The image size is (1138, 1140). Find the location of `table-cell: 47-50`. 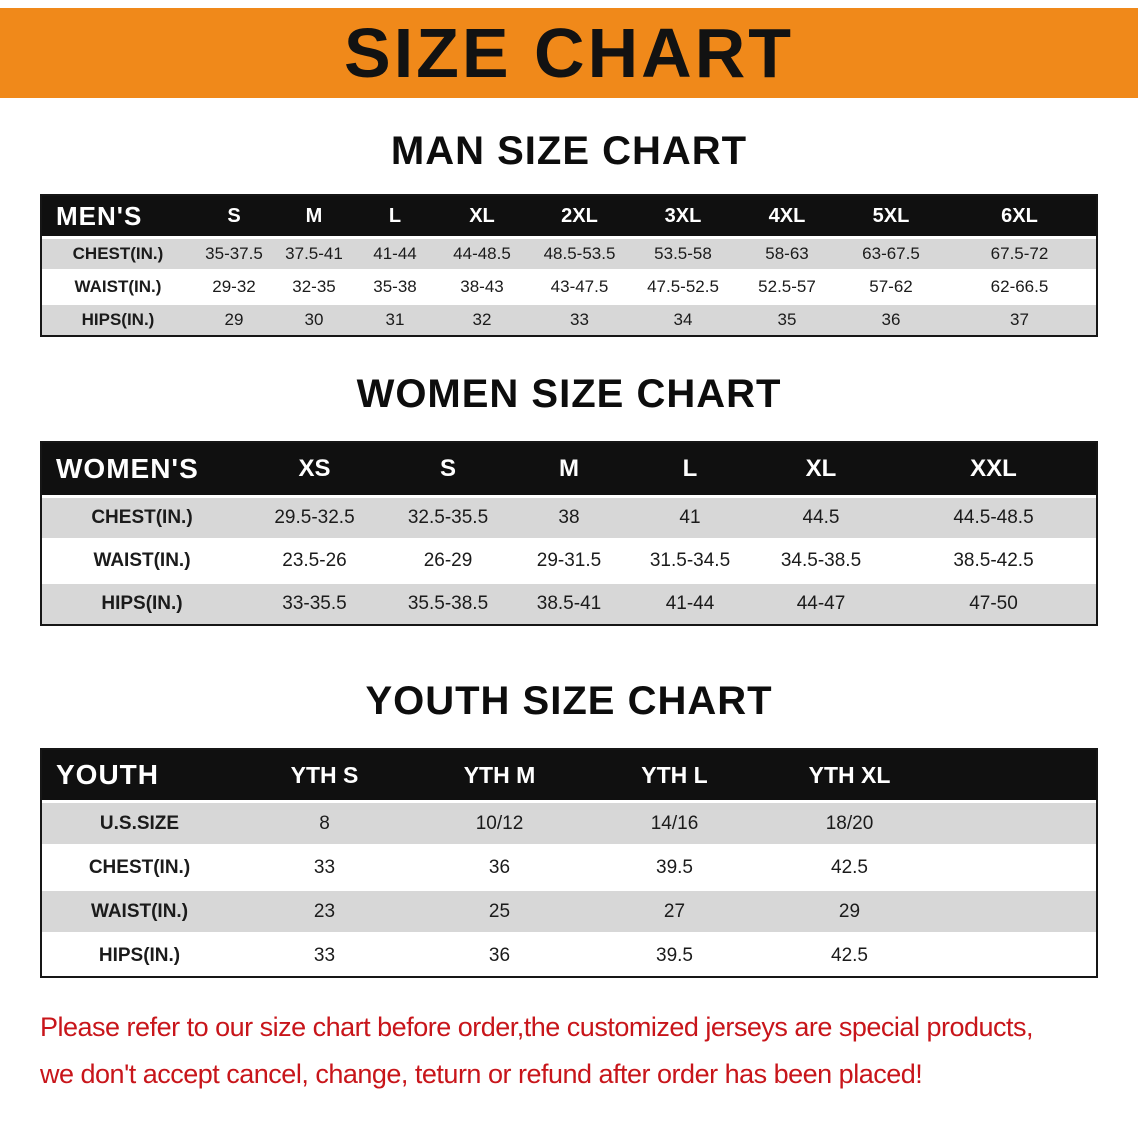

table-cell: 47-50 is located at coordinates (993, 603).